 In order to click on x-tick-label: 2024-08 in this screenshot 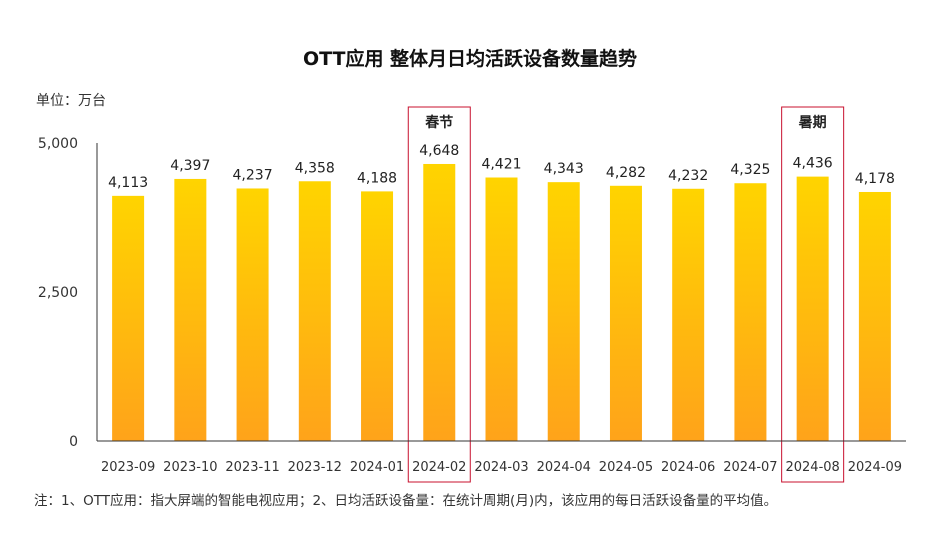, I will do `click(812, 467)`.